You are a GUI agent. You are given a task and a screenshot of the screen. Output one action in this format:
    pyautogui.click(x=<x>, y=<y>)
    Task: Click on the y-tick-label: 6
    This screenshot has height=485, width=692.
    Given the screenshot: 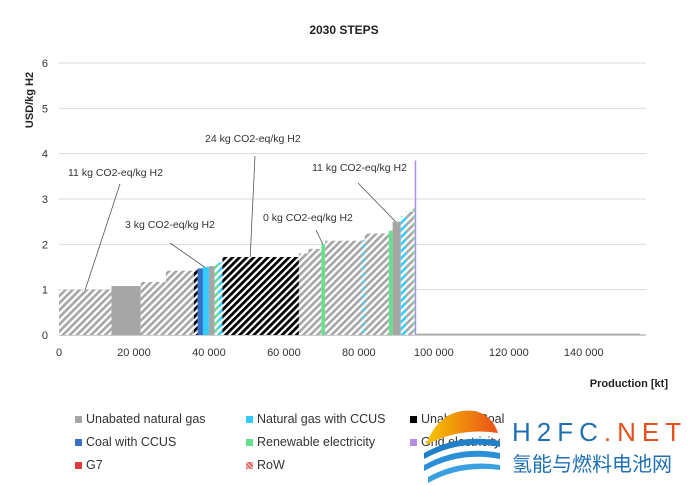 What is the action you would take?
    pyautogui.click(x=45, y=64)
    